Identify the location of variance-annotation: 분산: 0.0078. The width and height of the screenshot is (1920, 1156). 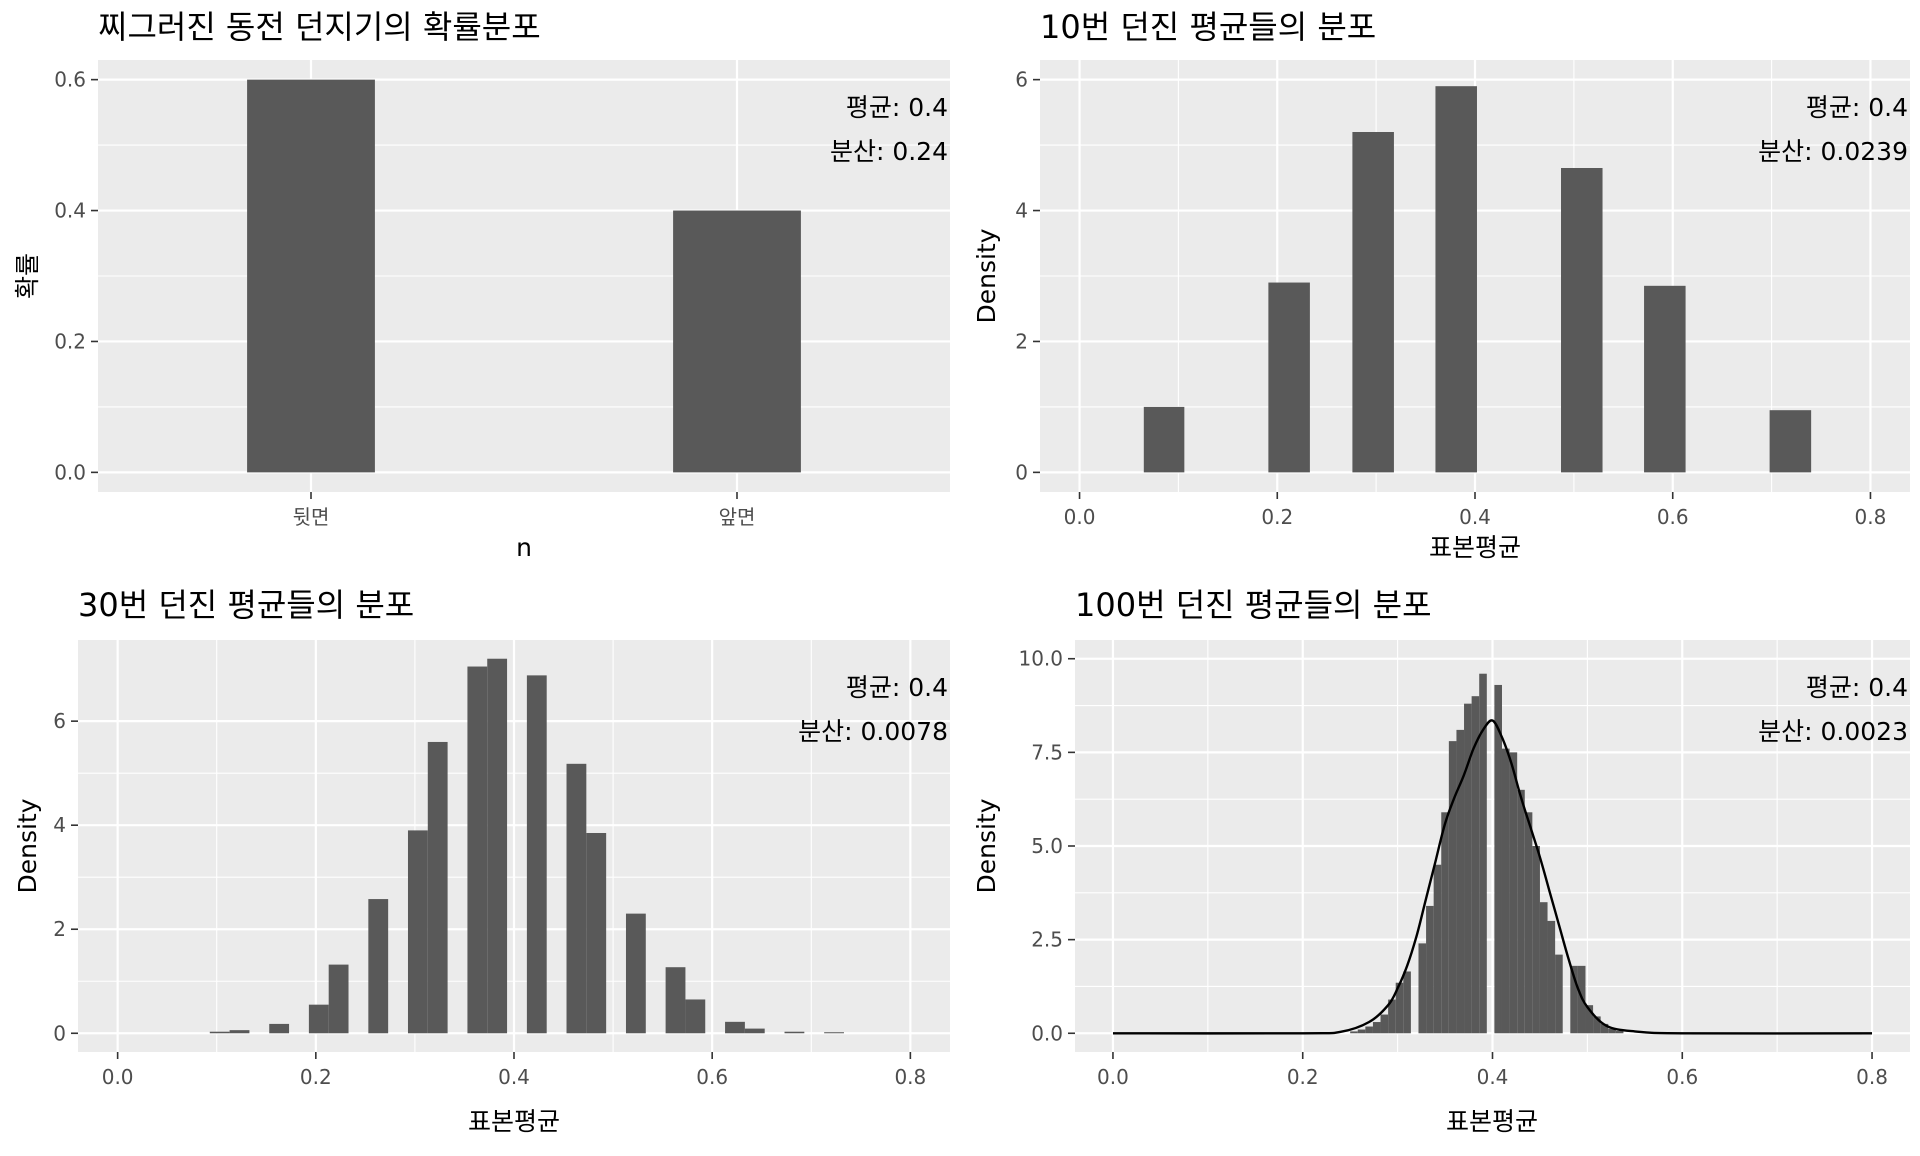
(873, 731).